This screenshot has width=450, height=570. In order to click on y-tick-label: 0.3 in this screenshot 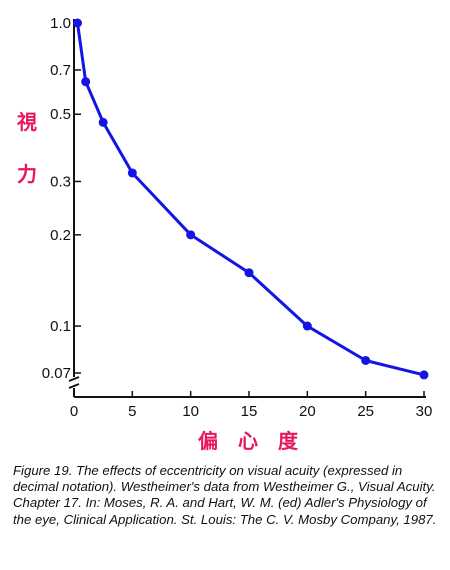, I will do `click(60, 181)`.